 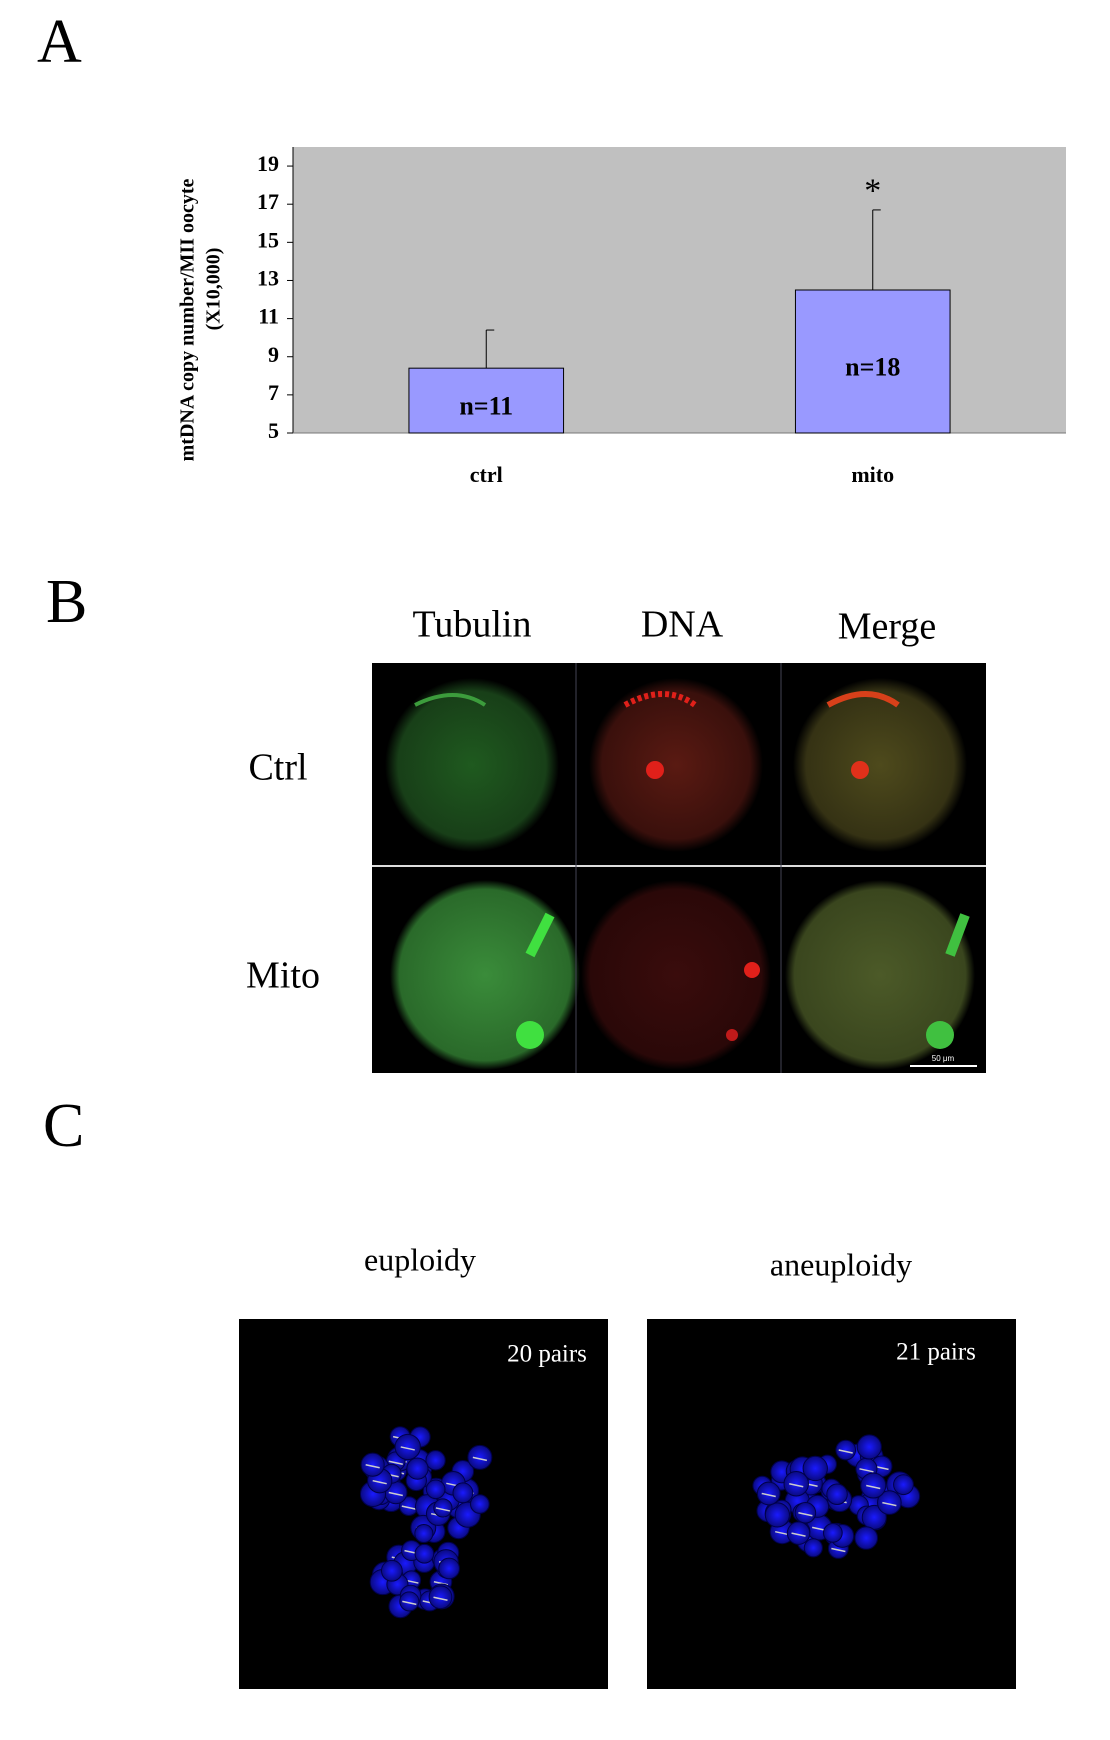 I want to click on panel-letter: C, so click(x=63, y=1126).